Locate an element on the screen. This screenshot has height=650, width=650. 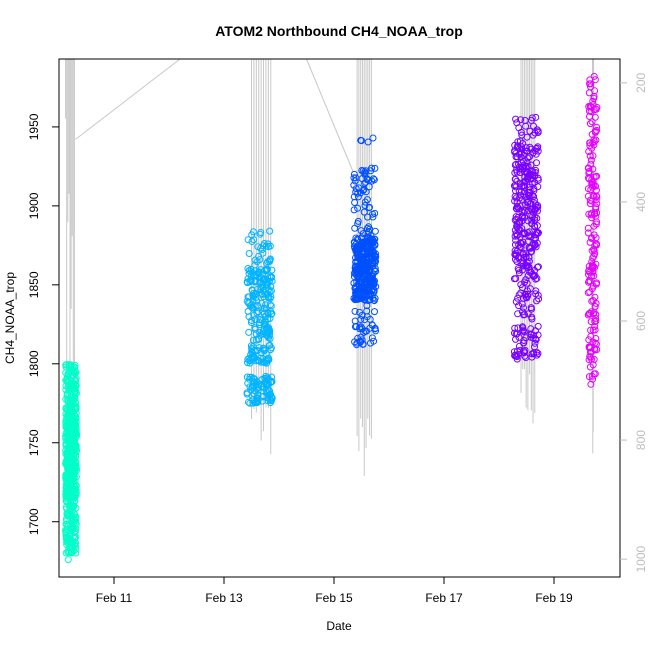
y-tick-label: 1750 is located at coordinates (34, 442).